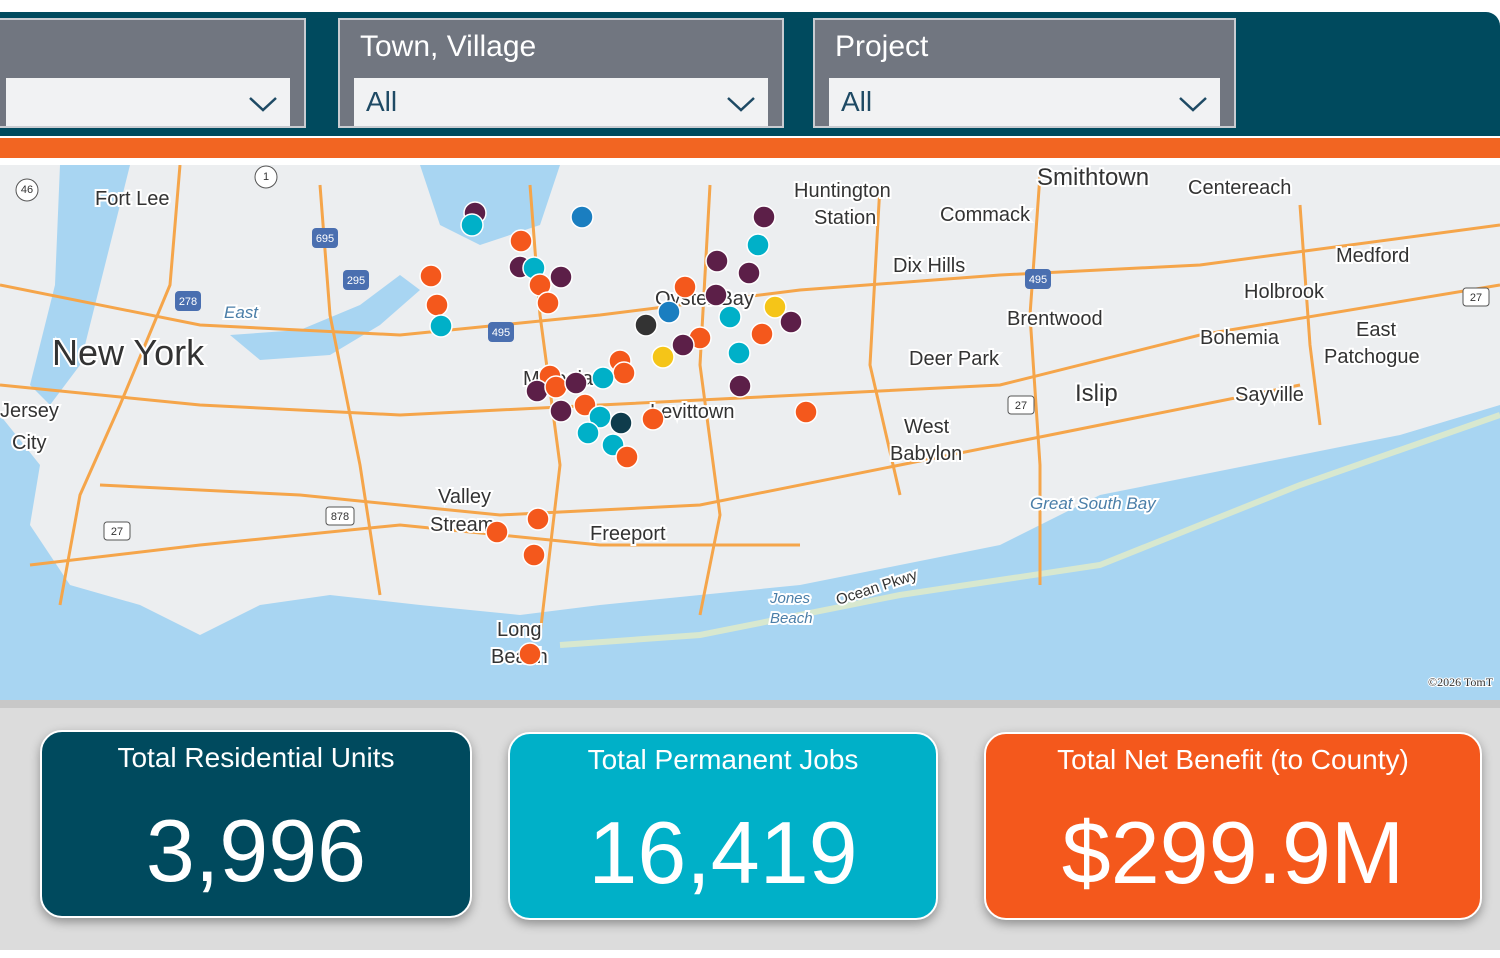  What do you see at coordinates (1024, 73) in the screenshot?
I see `filter: Project All` at bounding box center [1024, 73].